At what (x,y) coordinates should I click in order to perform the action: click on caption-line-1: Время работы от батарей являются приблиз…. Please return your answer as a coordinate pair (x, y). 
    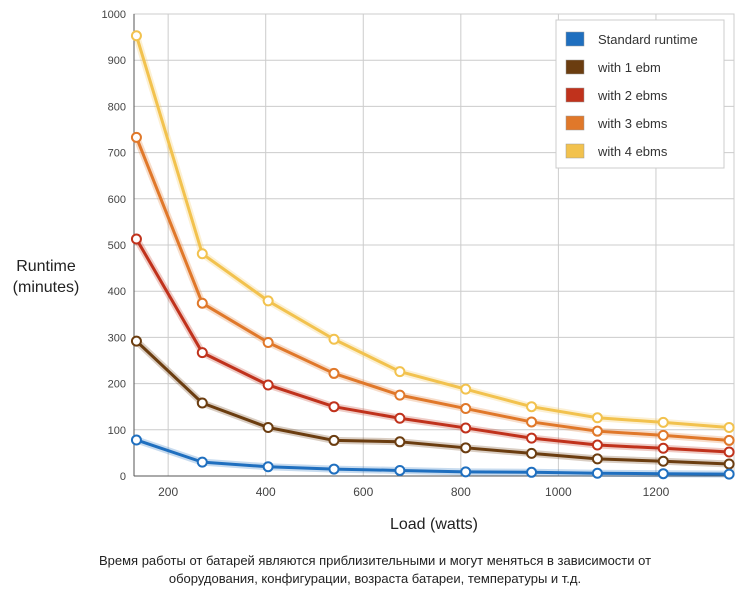
    Looking at the image, I should click on (375, 560).